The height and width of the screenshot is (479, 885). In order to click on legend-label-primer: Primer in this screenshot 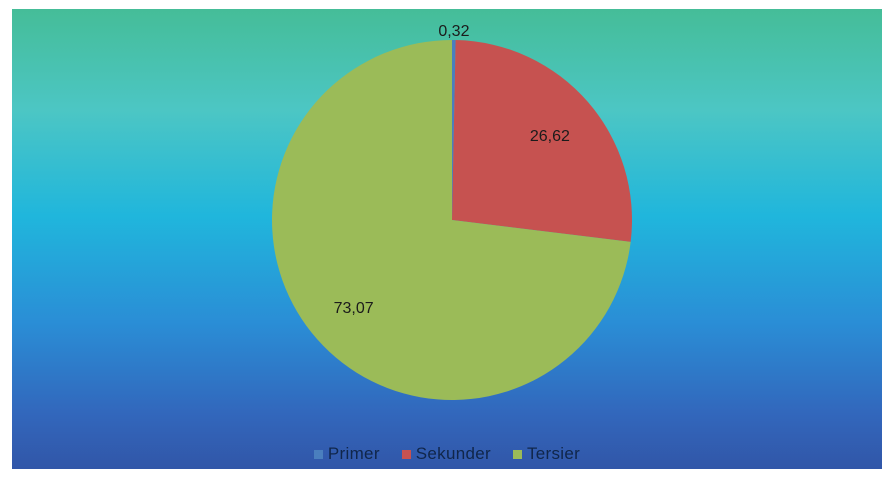, I will do `click(353, 453)`.